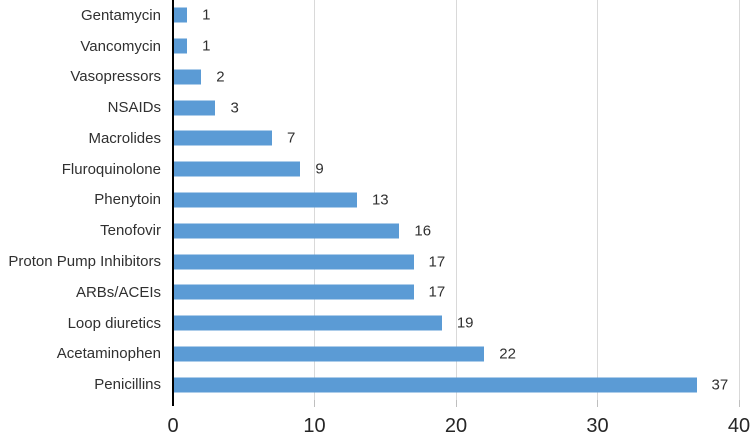  What do you see at coordinates (111, 169) in the screenshot?
I see `category-label: Fluroquinolone` at bounding box center [111, 169].